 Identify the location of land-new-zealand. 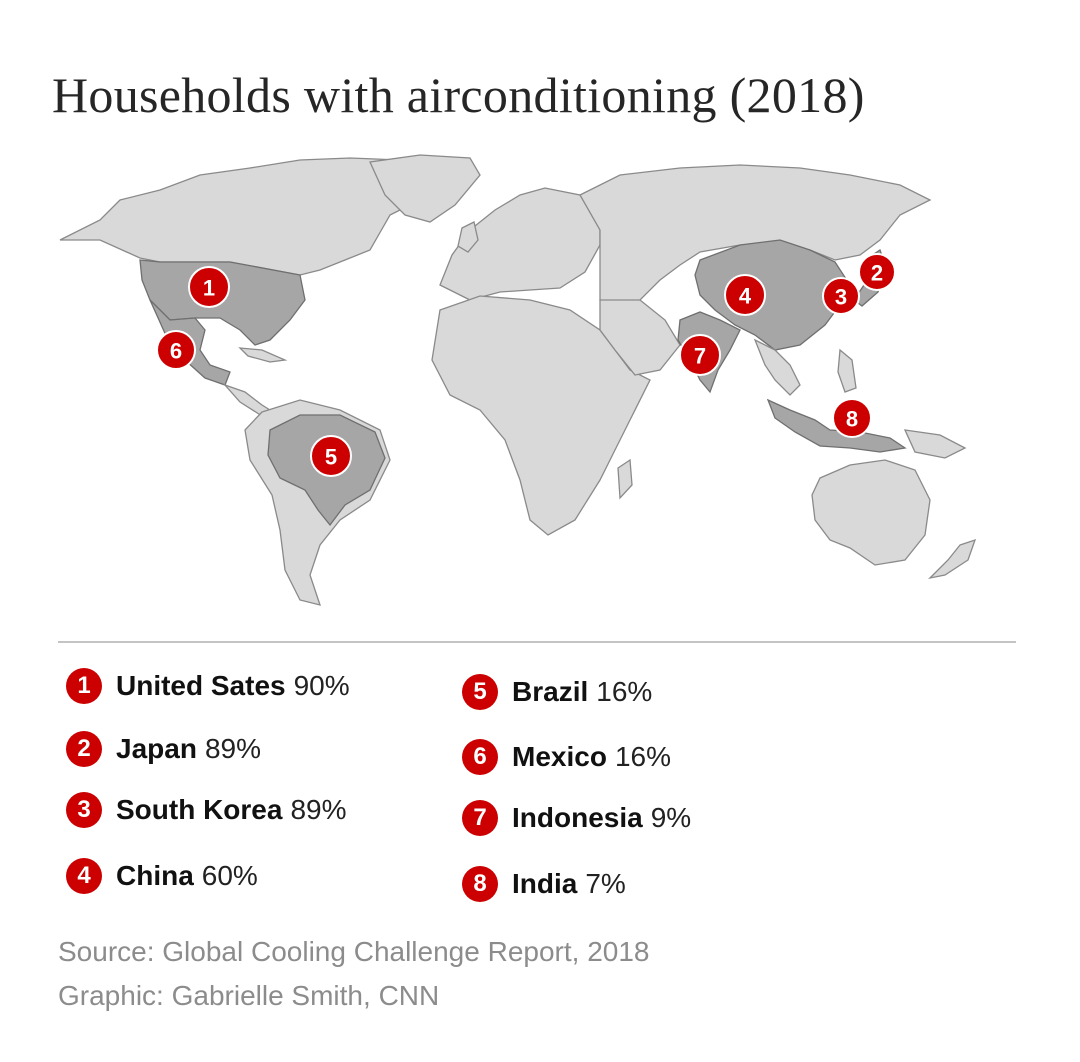
(952, 559).